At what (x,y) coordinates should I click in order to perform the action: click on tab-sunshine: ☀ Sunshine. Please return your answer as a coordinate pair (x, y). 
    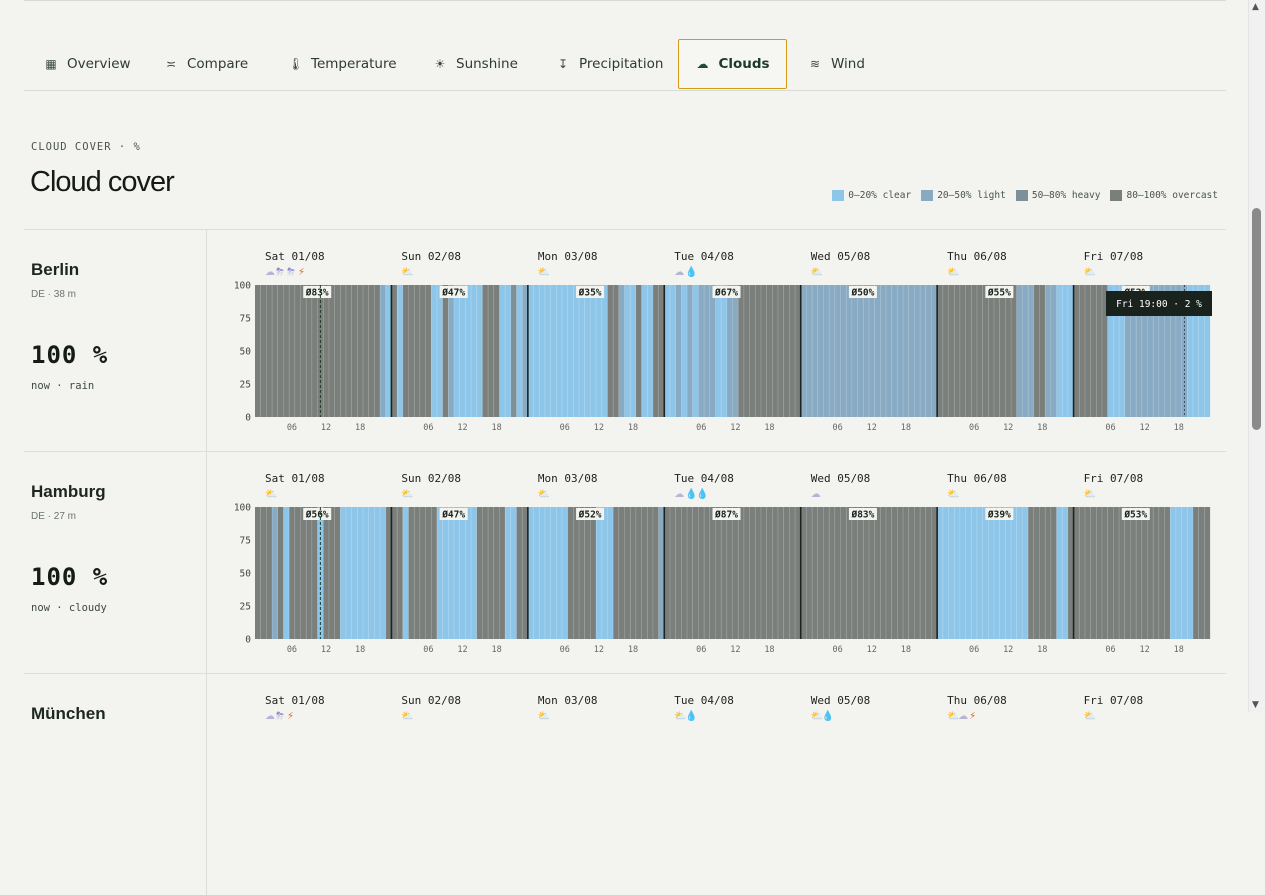
    Looking at the image, I should click on (475, 64).